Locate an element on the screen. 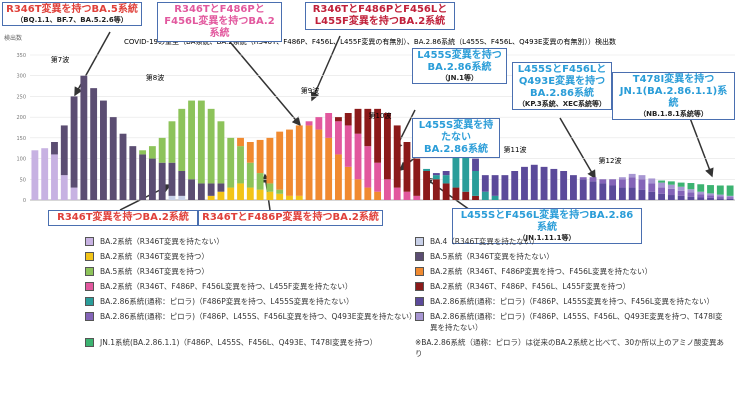 The height and width of the screenshot is (404, 740). callout-line: JN.1(BA.2.86.1.1)系統 is located at coordinates (673, 97).